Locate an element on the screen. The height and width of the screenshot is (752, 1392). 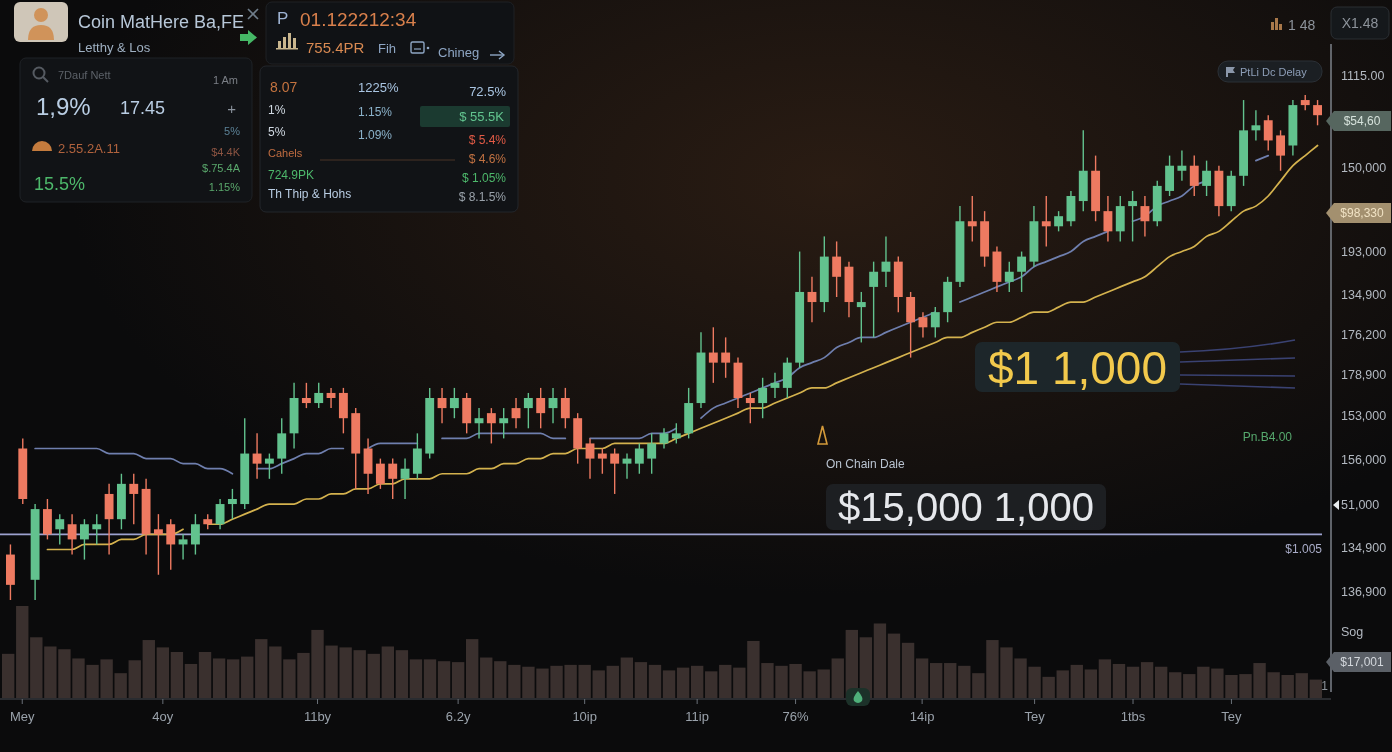
annotation: Th Thip & Hohs is located at coordinates (310, 194).